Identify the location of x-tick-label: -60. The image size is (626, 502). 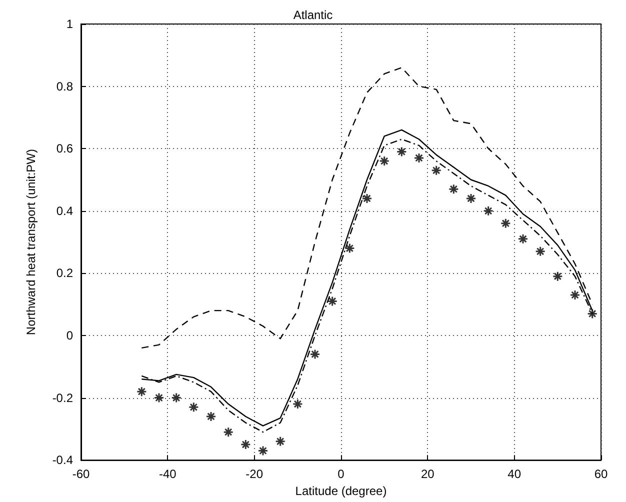
(81, 474).